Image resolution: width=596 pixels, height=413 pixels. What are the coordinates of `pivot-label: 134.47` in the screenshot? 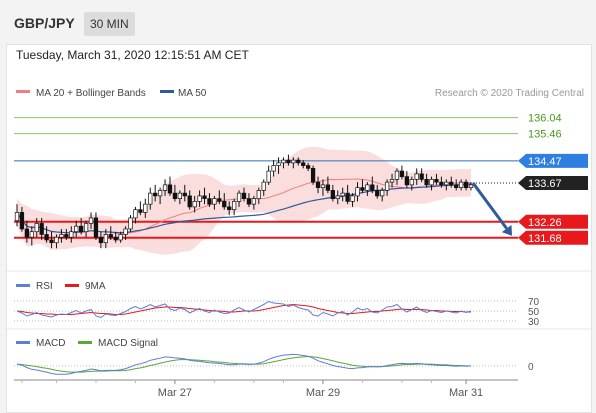 It's located at (545, 162).